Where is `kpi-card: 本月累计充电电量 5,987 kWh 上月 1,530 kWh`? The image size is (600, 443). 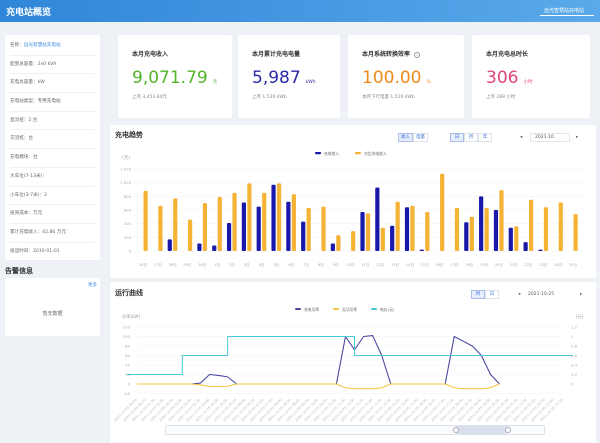
kpi-card: 本月累计充电电量 5,987 kWh 上月 1,530 kWh is located at coordinates (289, 76).